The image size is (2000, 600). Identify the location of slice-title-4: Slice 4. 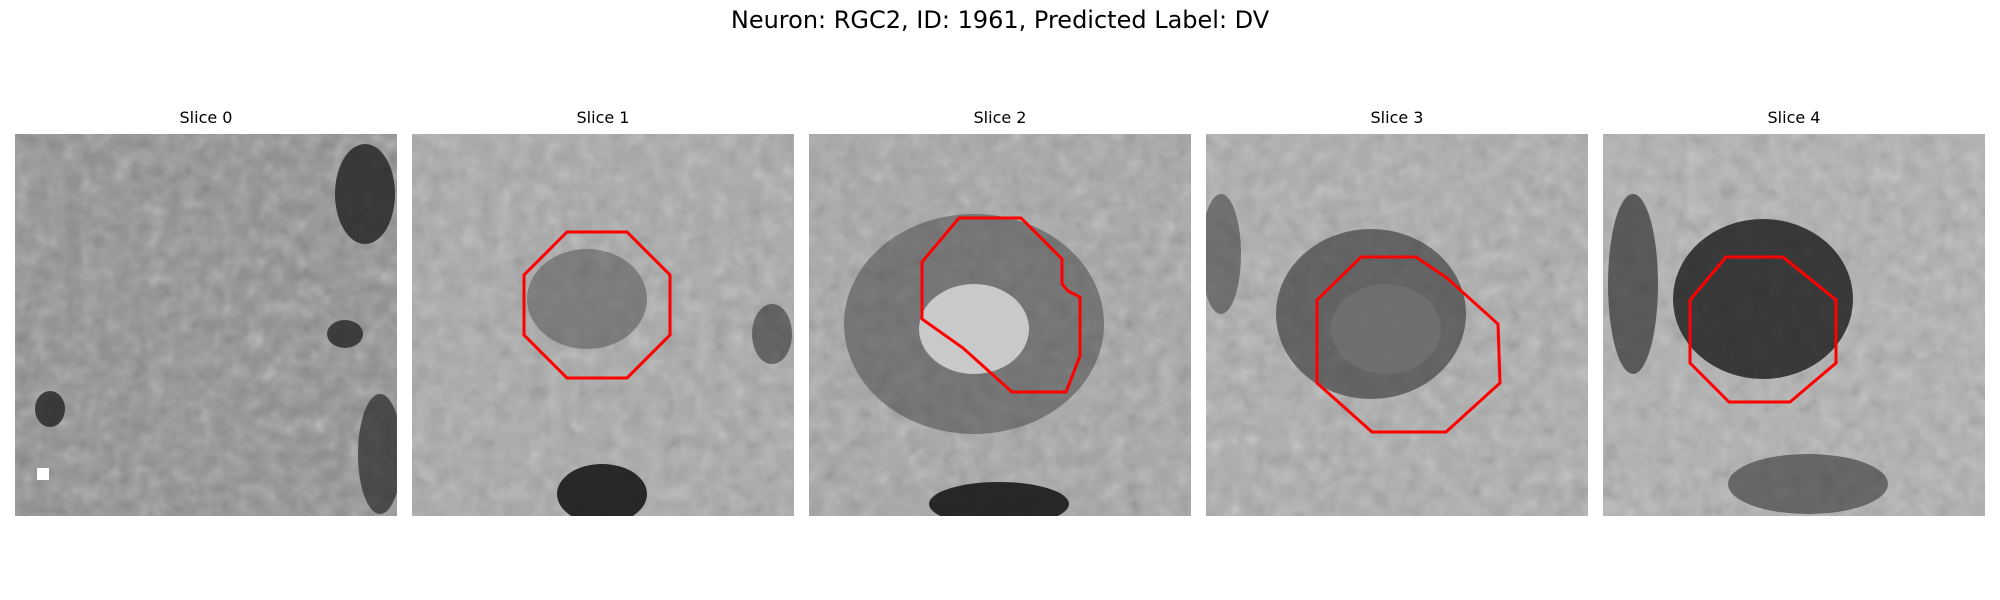
(1794, 117).